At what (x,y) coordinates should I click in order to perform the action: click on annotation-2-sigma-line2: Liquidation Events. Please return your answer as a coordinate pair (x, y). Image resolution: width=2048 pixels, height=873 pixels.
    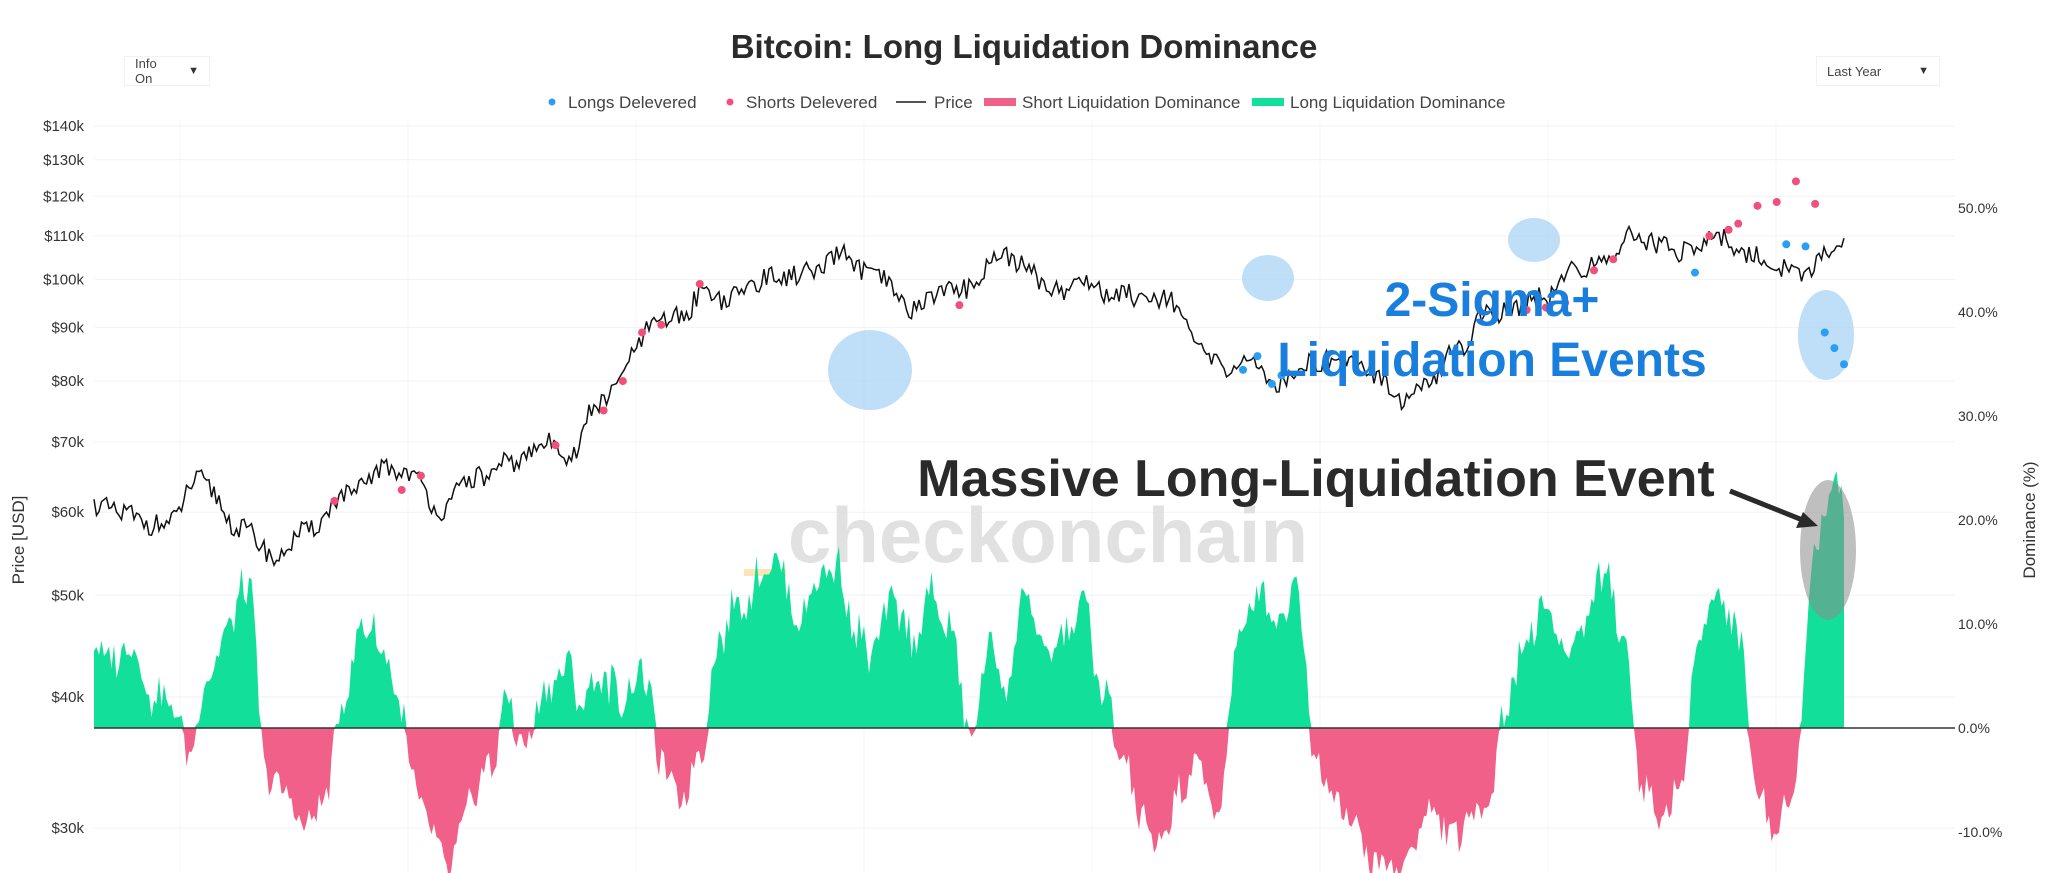
    Looking at the image, I should click on (1491, 360).